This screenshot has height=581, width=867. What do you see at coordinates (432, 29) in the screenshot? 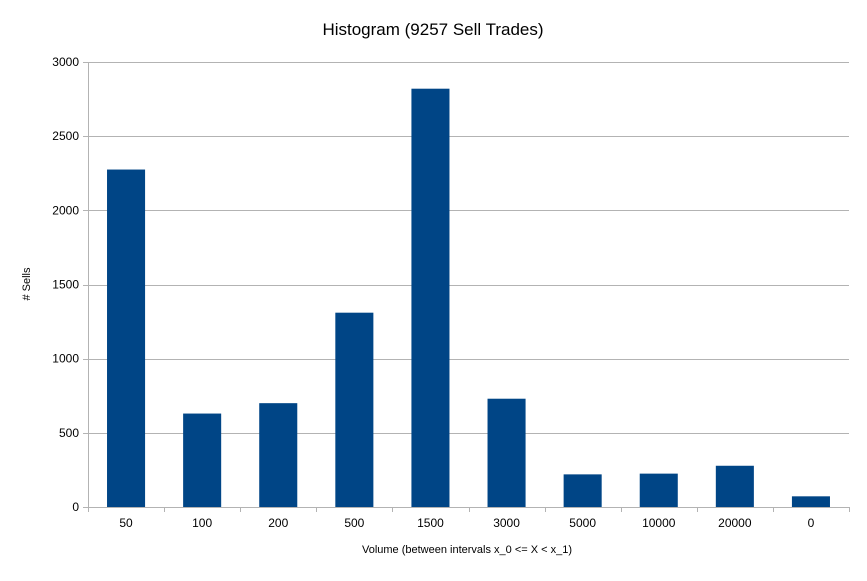
I see `chart-title: Histogram (9257 Sell Trades)` at bounding box center [432, 29].